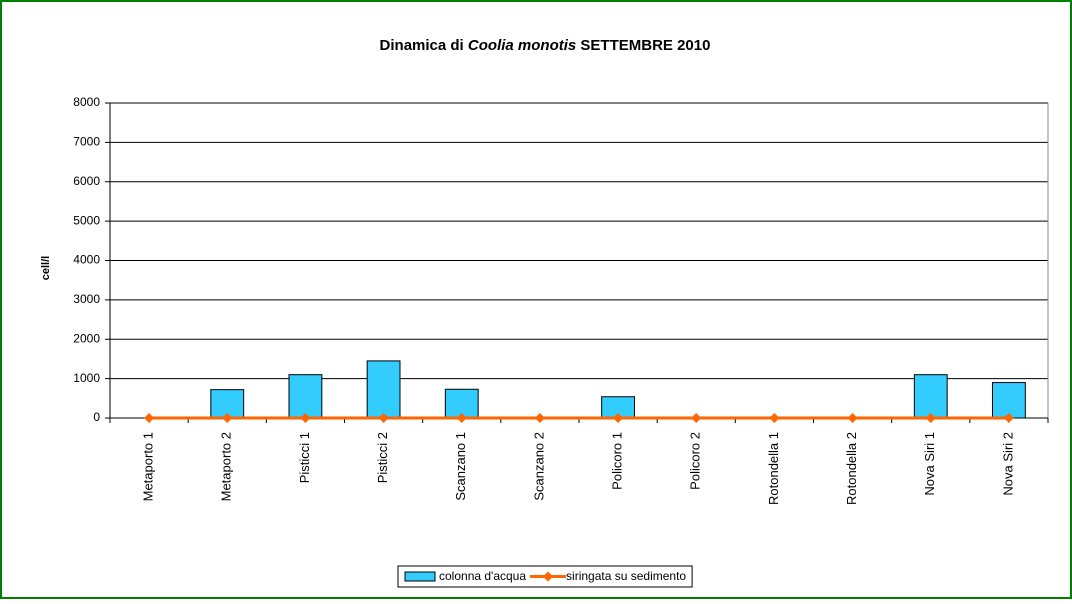  I want to click on title-part: Dinamica di, so click(422, 45).